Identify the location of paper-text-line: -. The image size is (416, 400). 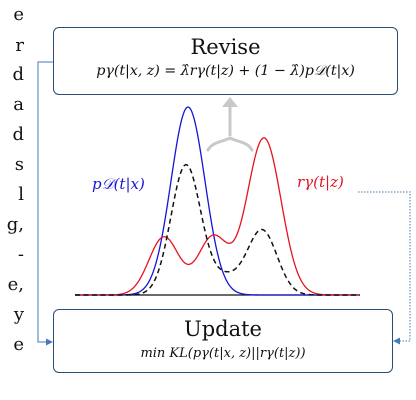
(20, 254).